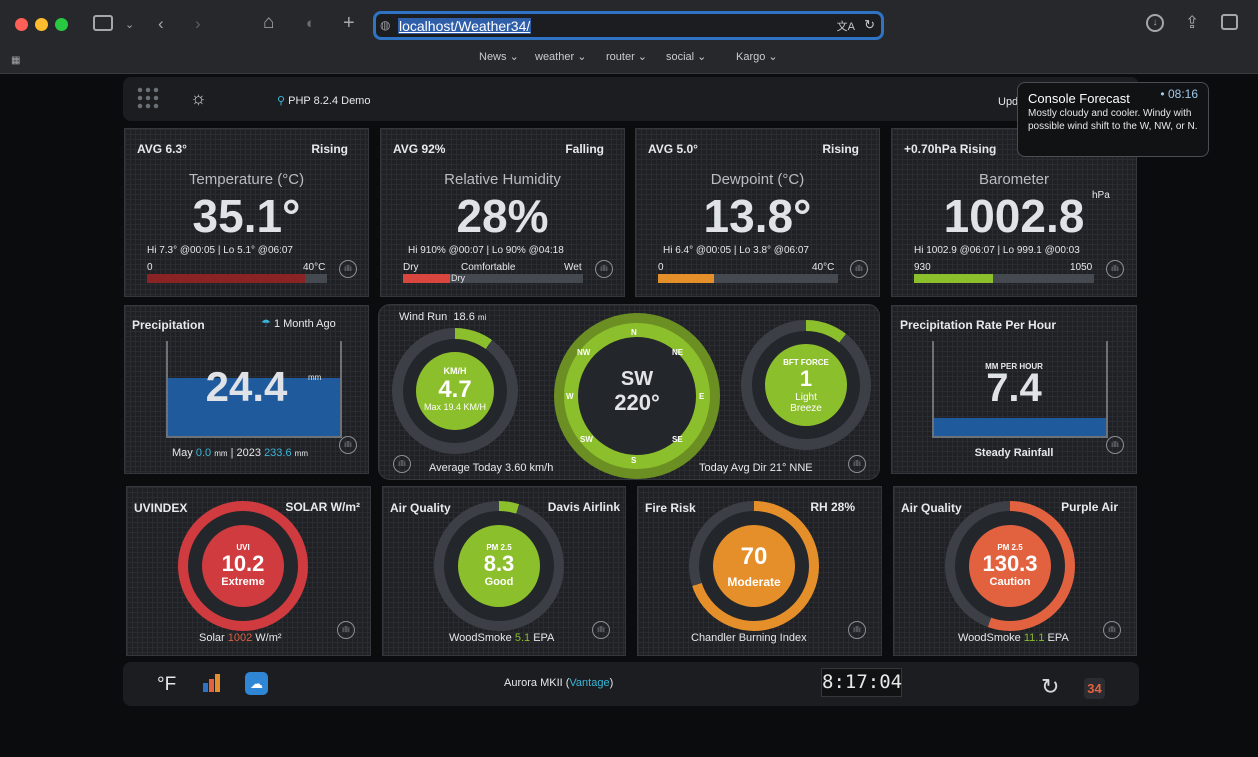 The image size is (1258, 757). Describe the element at coordinates (754, 566) in the screenshot. I see `fire-gauge: 70 Moderate` at that location.